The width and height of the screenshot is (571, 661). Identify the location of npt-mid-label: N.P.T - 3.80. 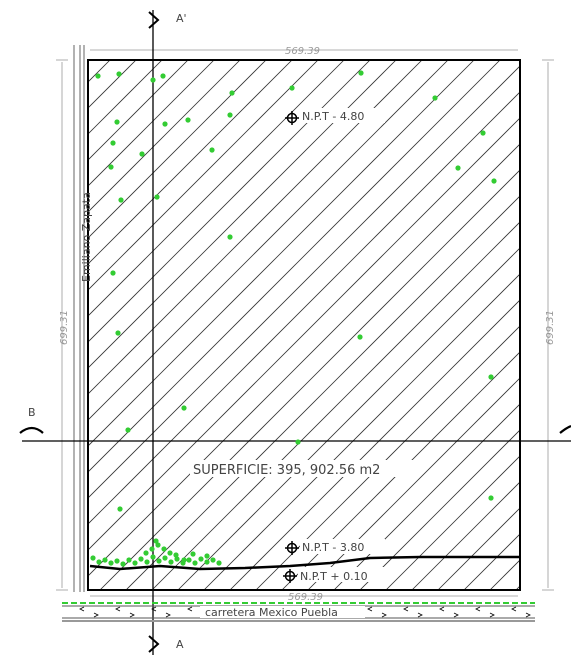
(333, 547).